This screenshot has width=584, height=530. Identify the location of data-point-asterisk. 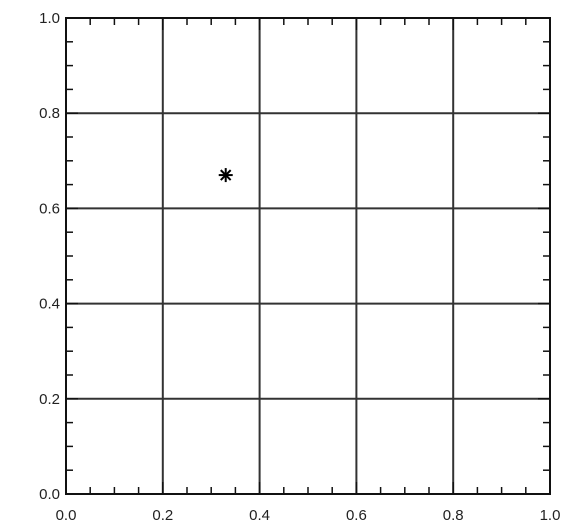
(225, 175).